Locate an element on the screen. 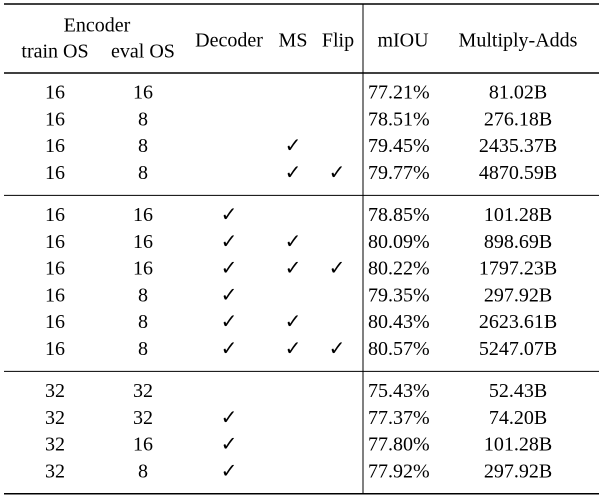 This screenshot has height=500, width=603. miou-cell: 78.85% is located at coordinates (399, 215).